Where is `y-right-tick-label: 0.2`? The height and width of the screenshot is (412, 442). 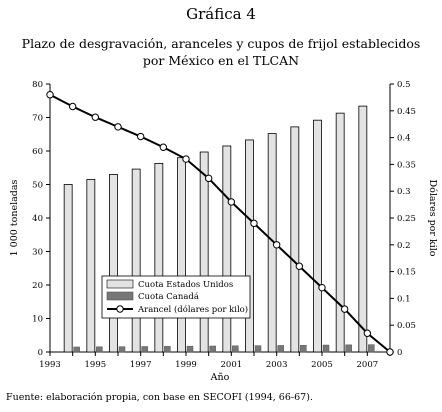
y-right-tick-label: 0.2 is located at coordinates (404, 246).